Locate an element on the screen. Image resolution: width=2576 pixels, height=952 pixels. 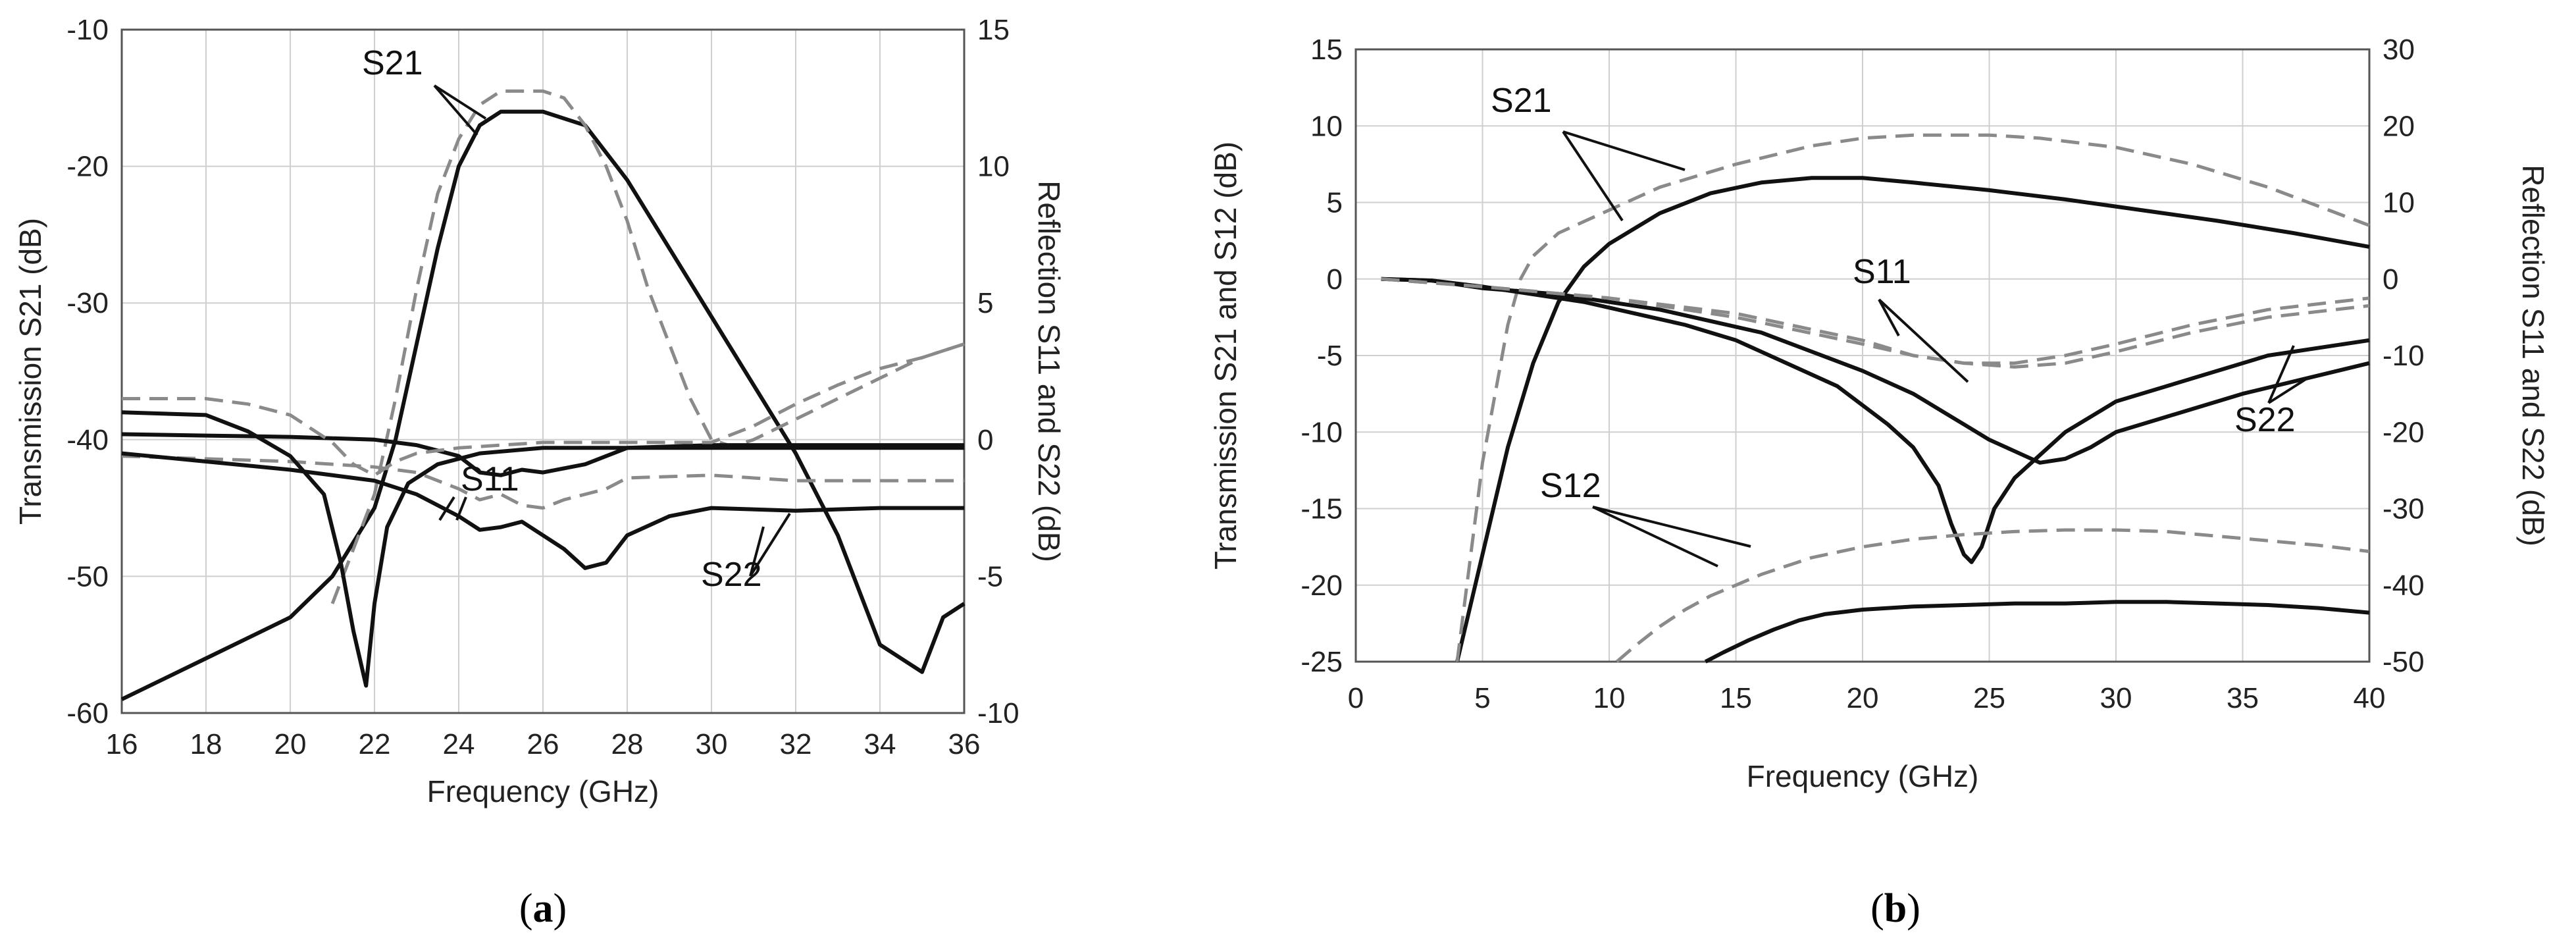
panel-b-x-tick-label: 30 is located at coordinates (2116, 698).